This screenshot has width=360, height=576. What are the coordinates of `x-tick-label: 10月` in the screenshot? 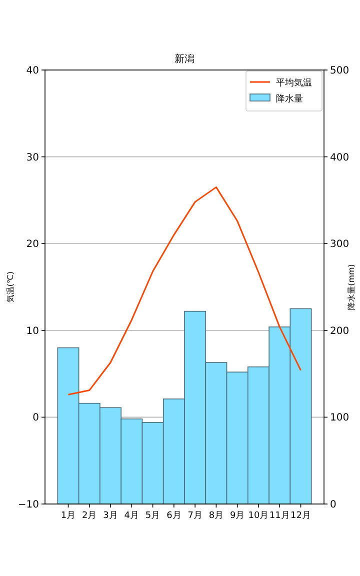 It's located at (258, 516).